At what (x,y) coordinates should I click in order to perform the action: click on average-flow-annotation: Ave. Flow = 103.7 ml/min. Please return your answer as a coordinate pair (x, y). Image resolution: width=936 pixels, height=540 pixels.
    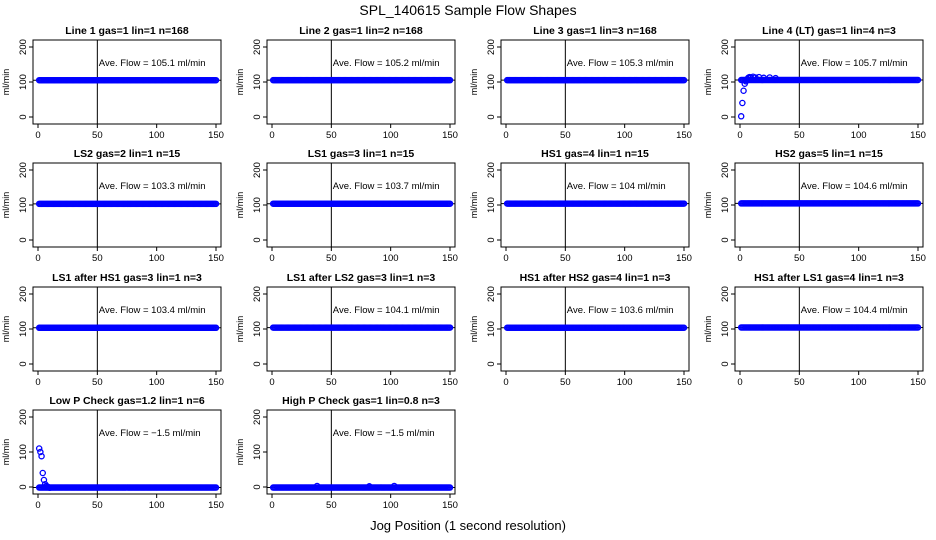
    Looking at the image, I should click on (386, 186).